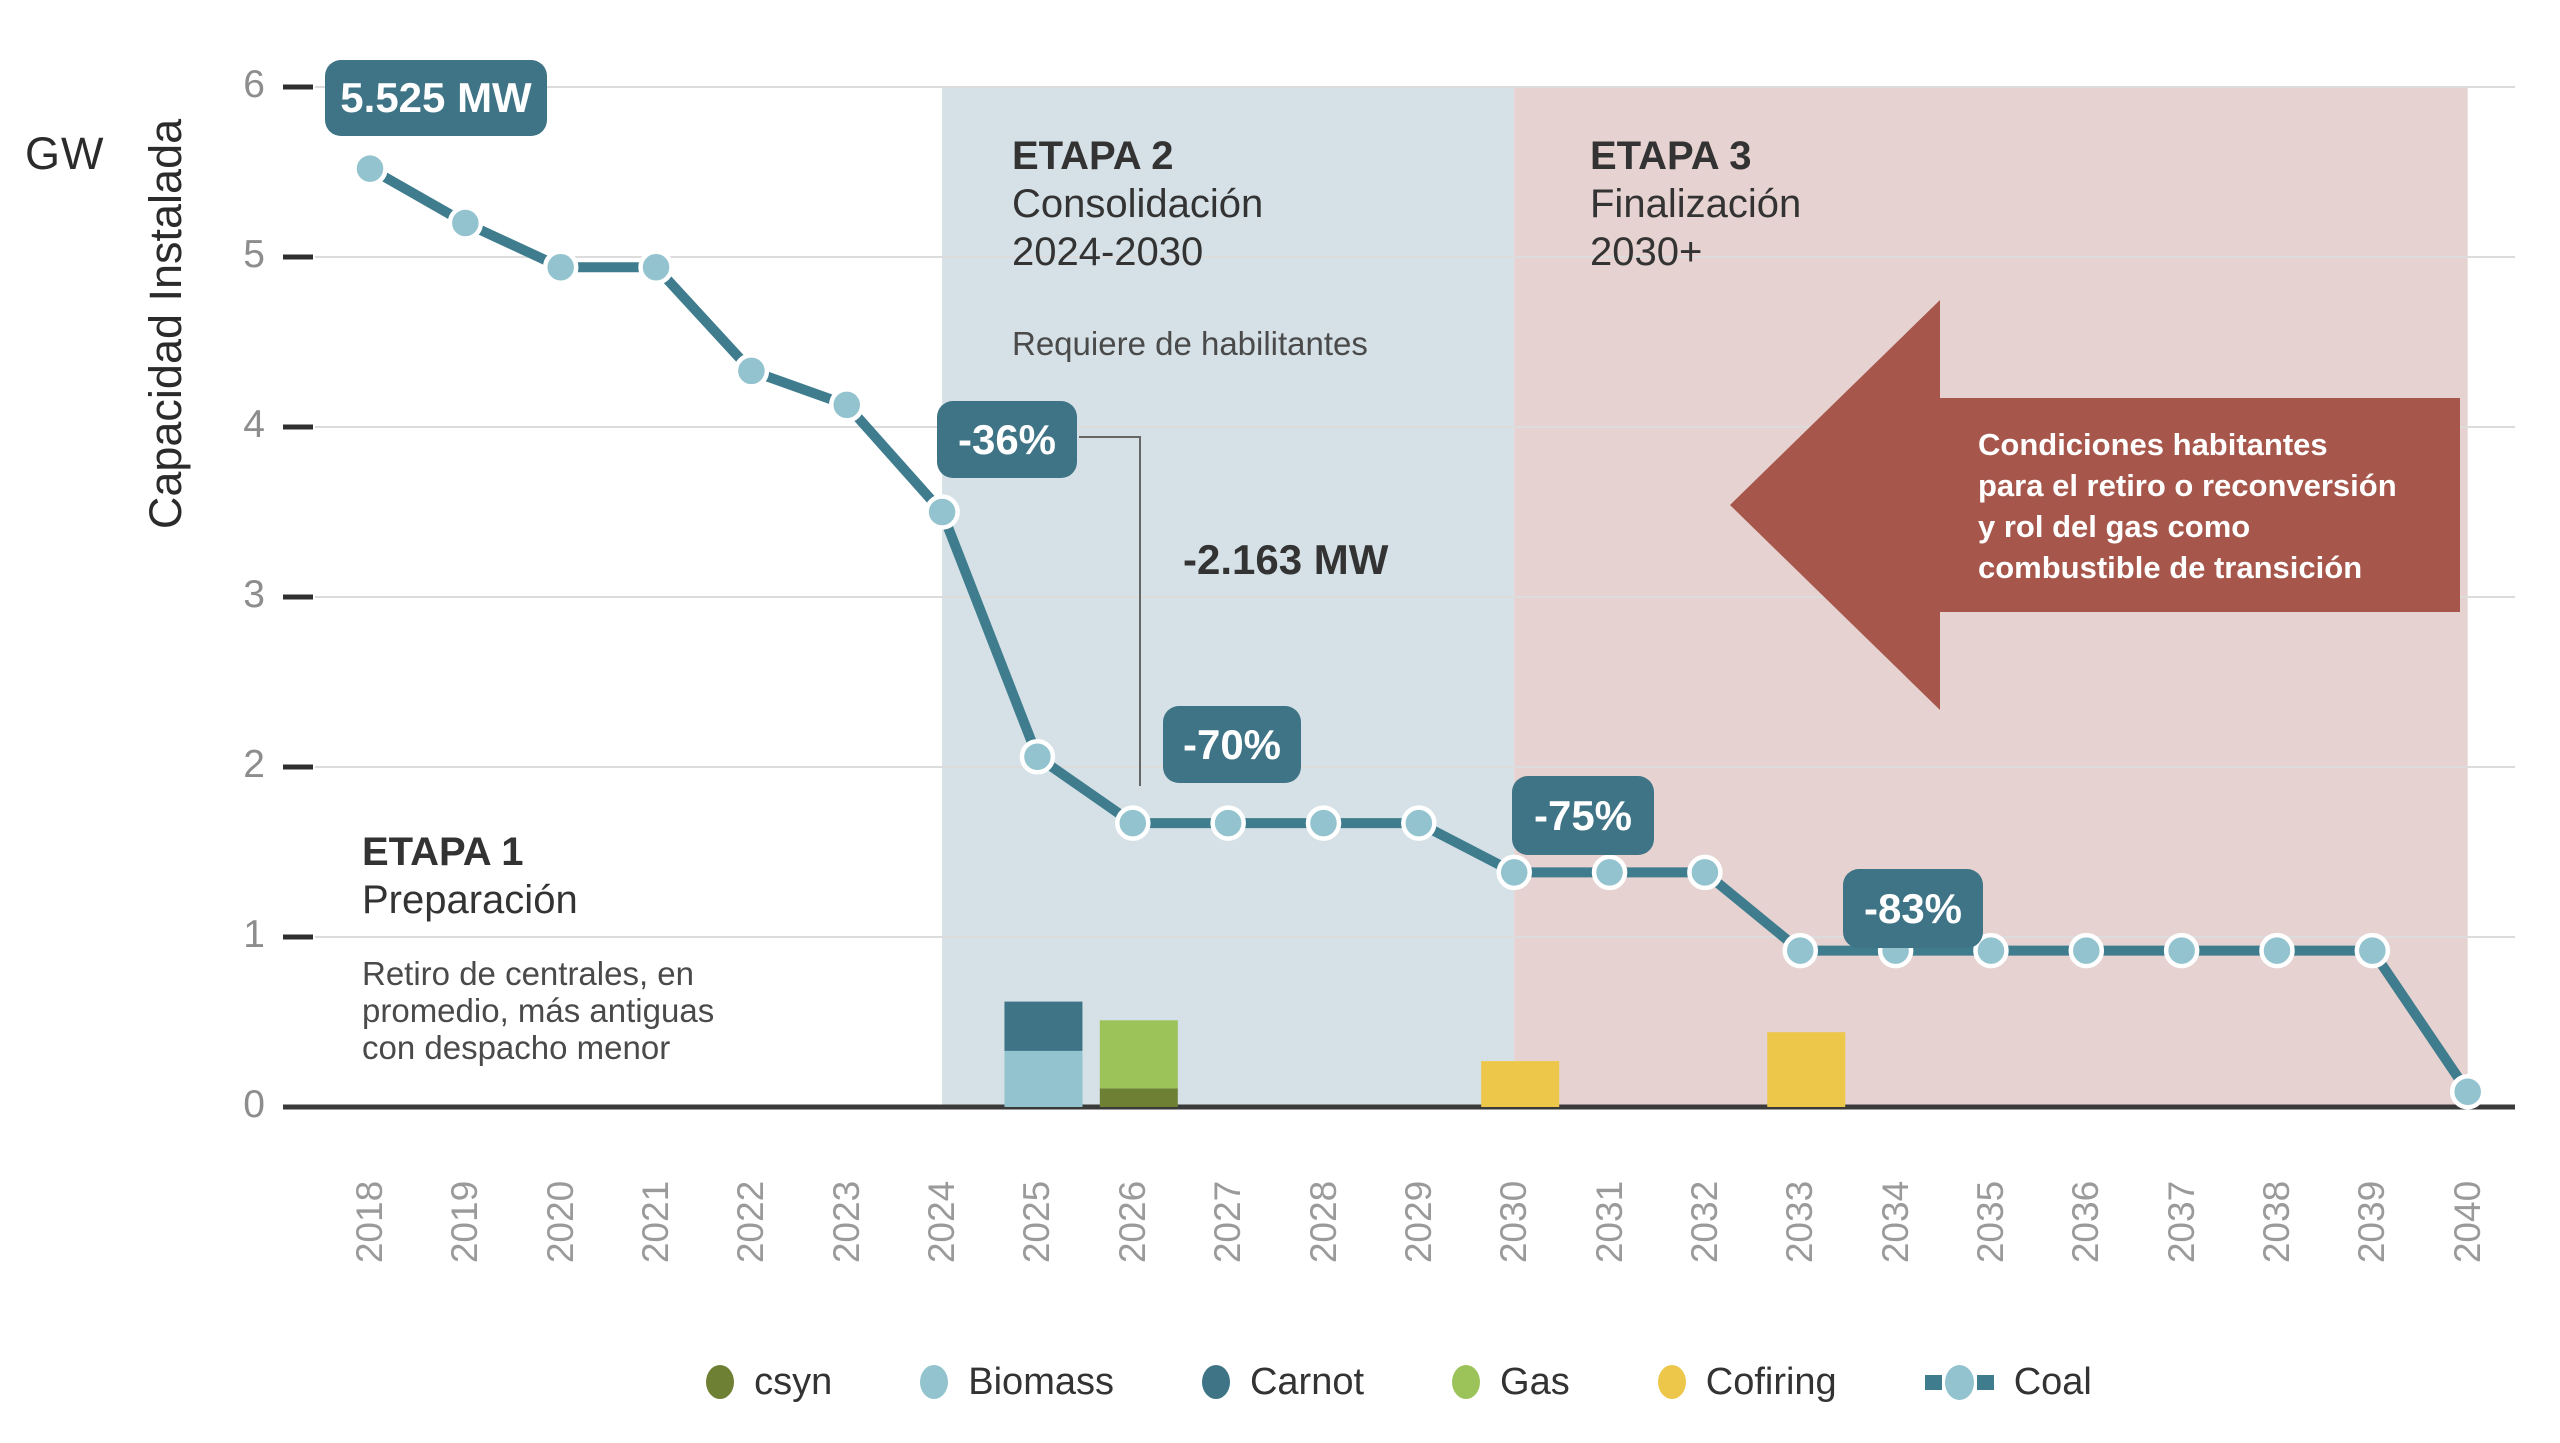 This screenshot has width=2560, height=1443. I want to click on legend-item-csyn: csyn, so click(769, 1382).